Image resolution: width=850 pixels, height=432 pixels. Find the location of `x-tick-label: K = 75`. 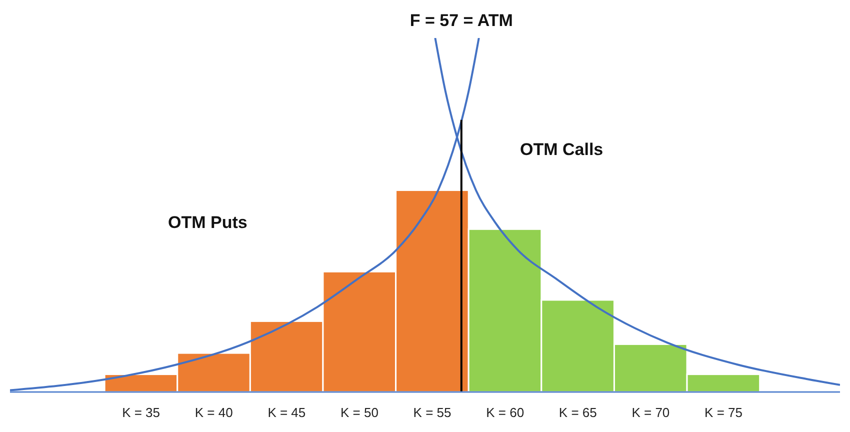

x-tick-label: K = 75 is located at coordinates (723, 412).